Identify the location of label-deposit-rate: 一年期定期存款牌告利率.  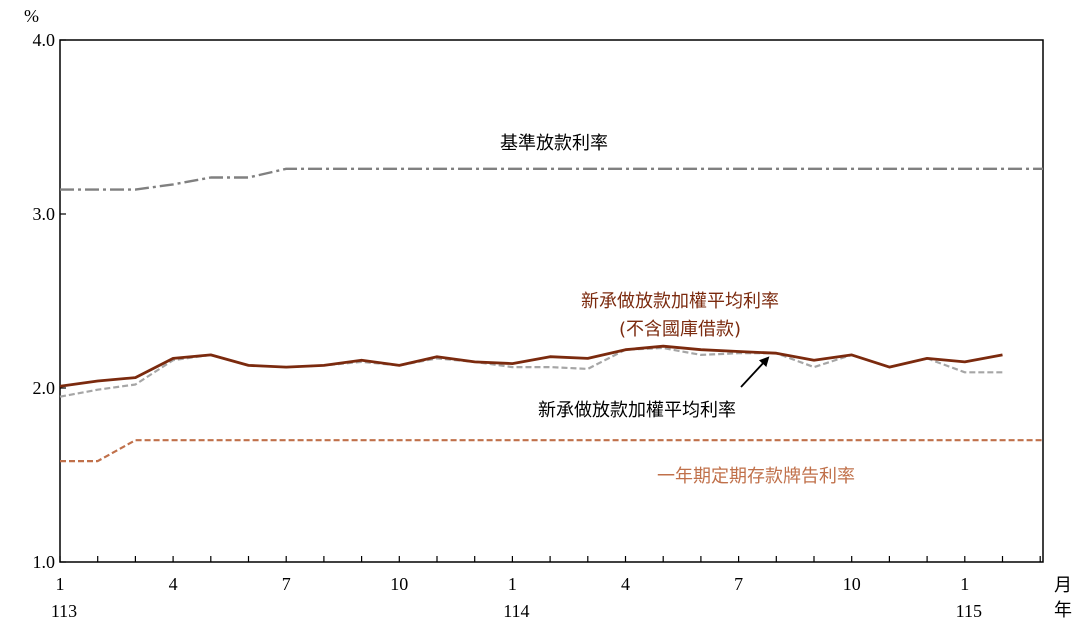
(756, 476).